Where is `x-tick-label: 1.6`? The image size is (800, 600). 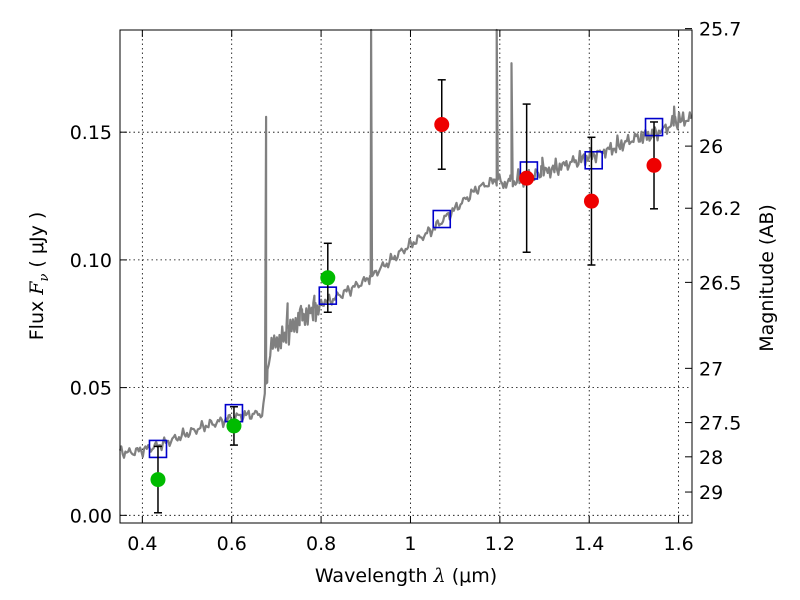 x-tick-label: 1.6 is located at coordinates (678, 544).